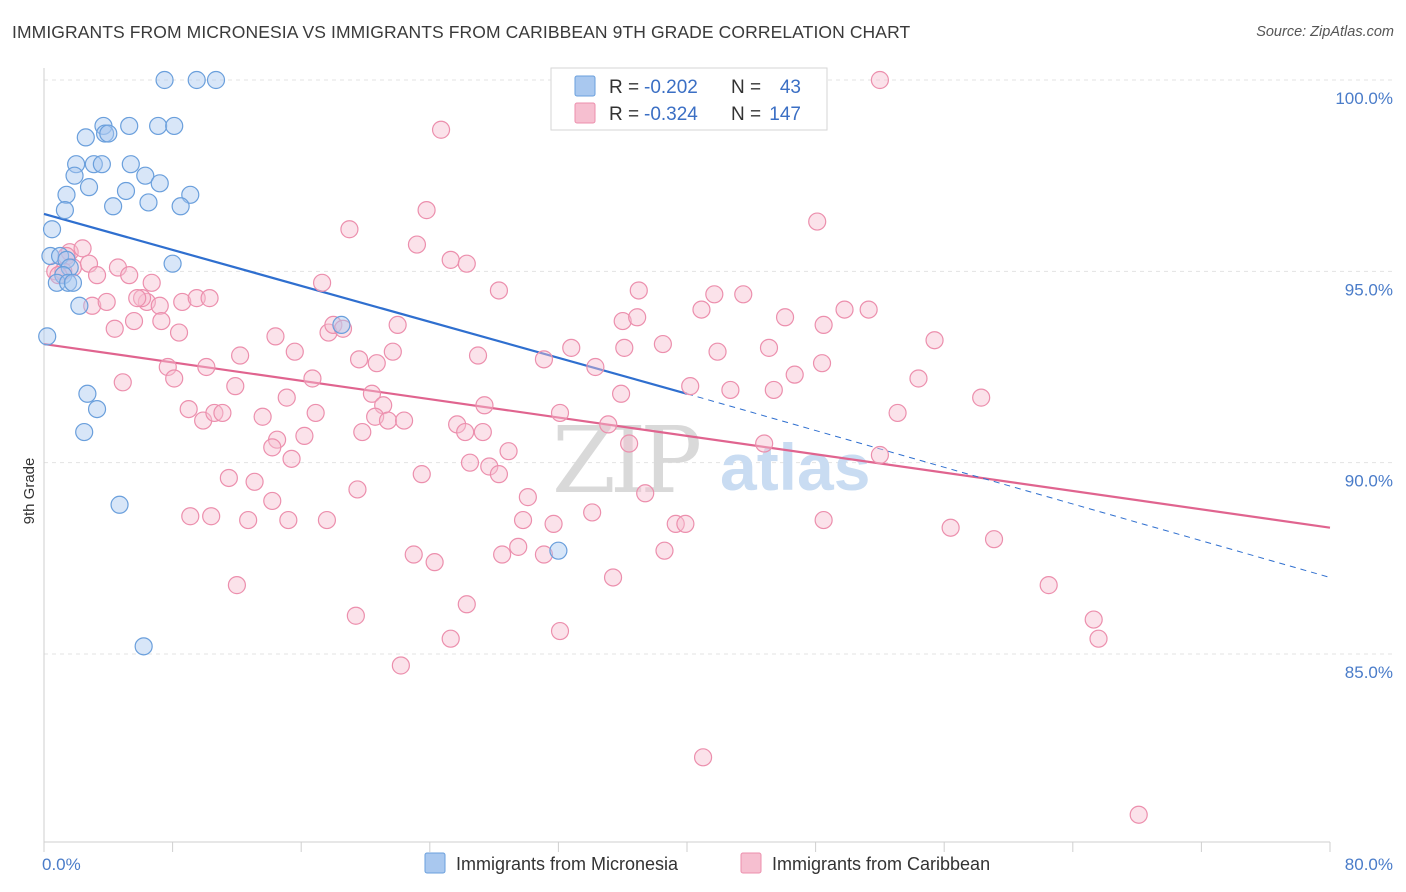 The image size is (1406, 892). I want to click on legend-r-value-2: -0.324, so click(671, 114).